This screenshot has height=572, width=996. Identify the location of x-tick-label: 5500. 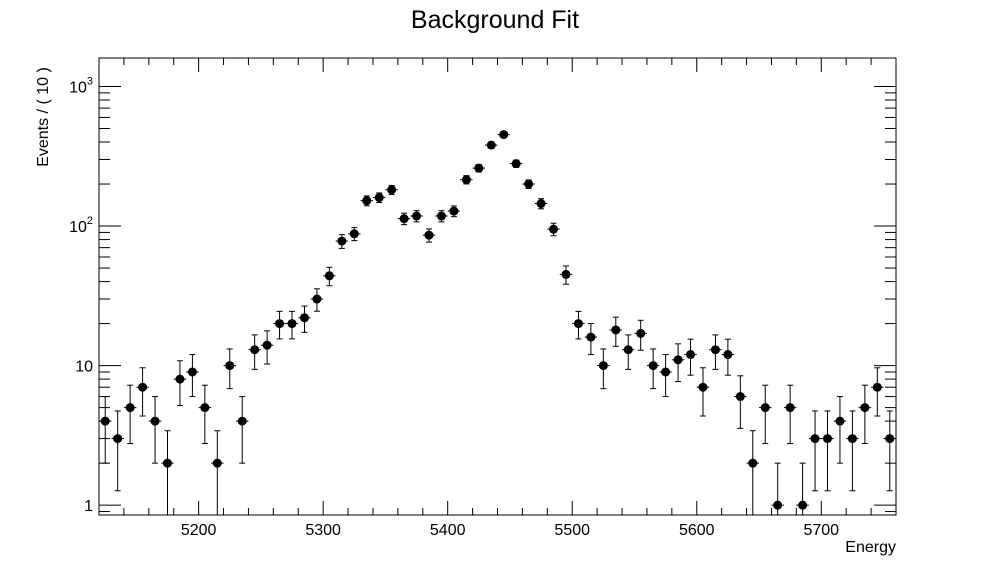
(572, 530).